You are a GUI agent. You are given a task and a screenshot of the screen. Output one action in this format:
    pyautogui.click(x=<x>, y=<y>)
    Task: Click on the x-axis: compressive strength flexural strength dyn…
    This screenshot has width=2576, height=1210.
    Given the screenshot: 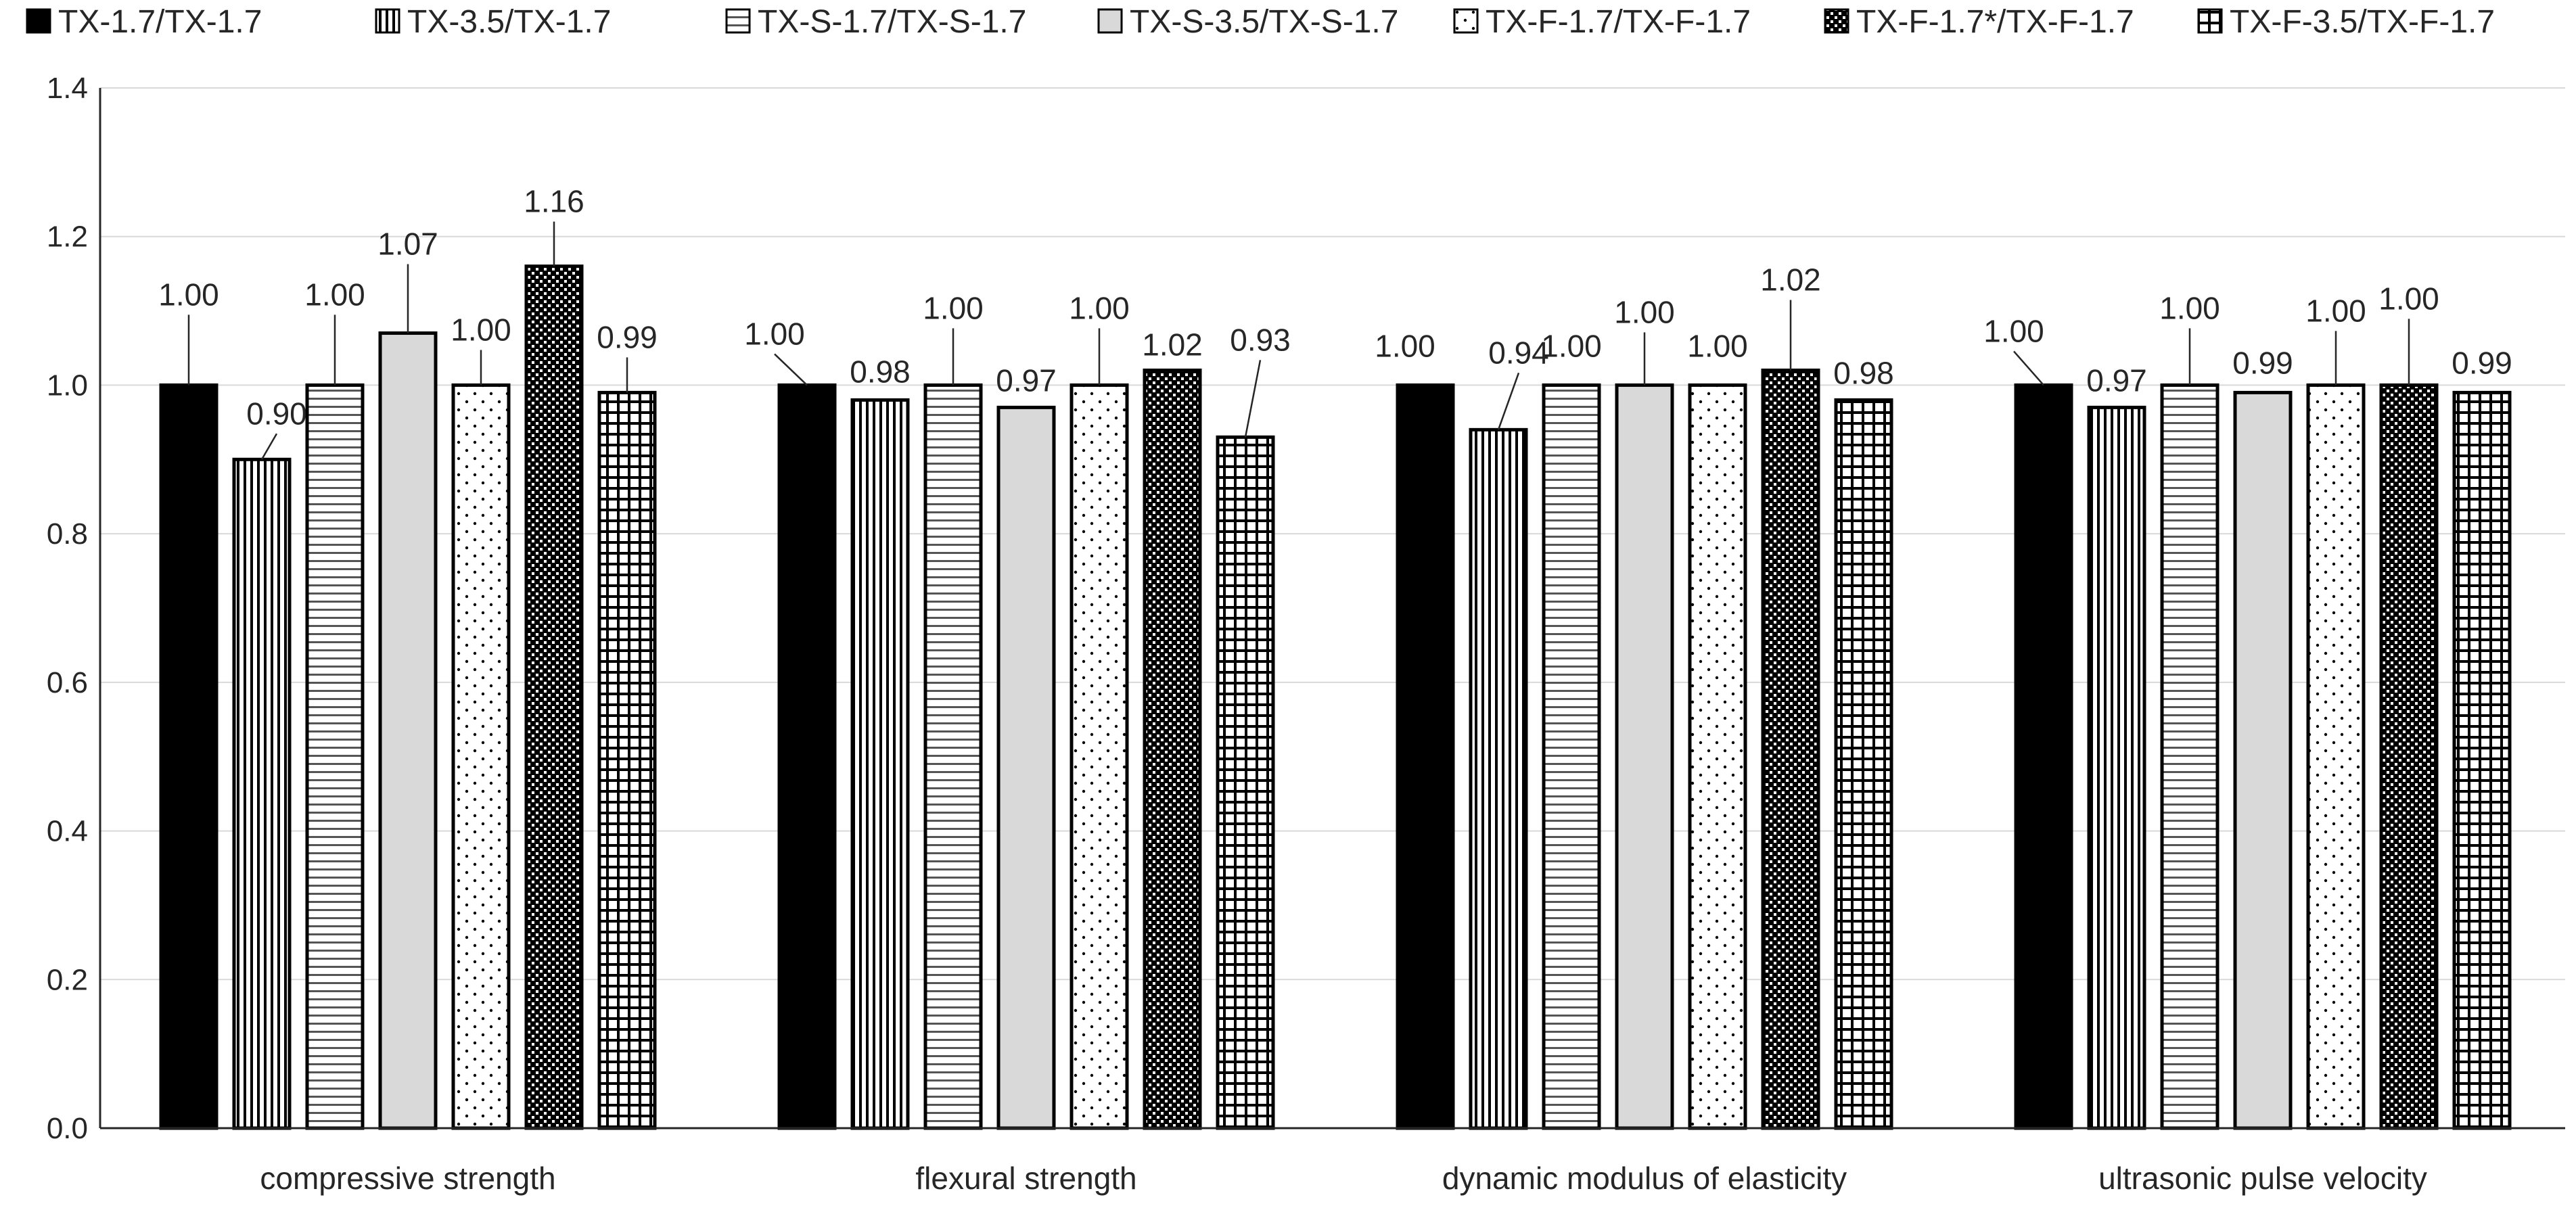 What is the action you would take?
    pyautogui.click(x=1332, y=1161)
    